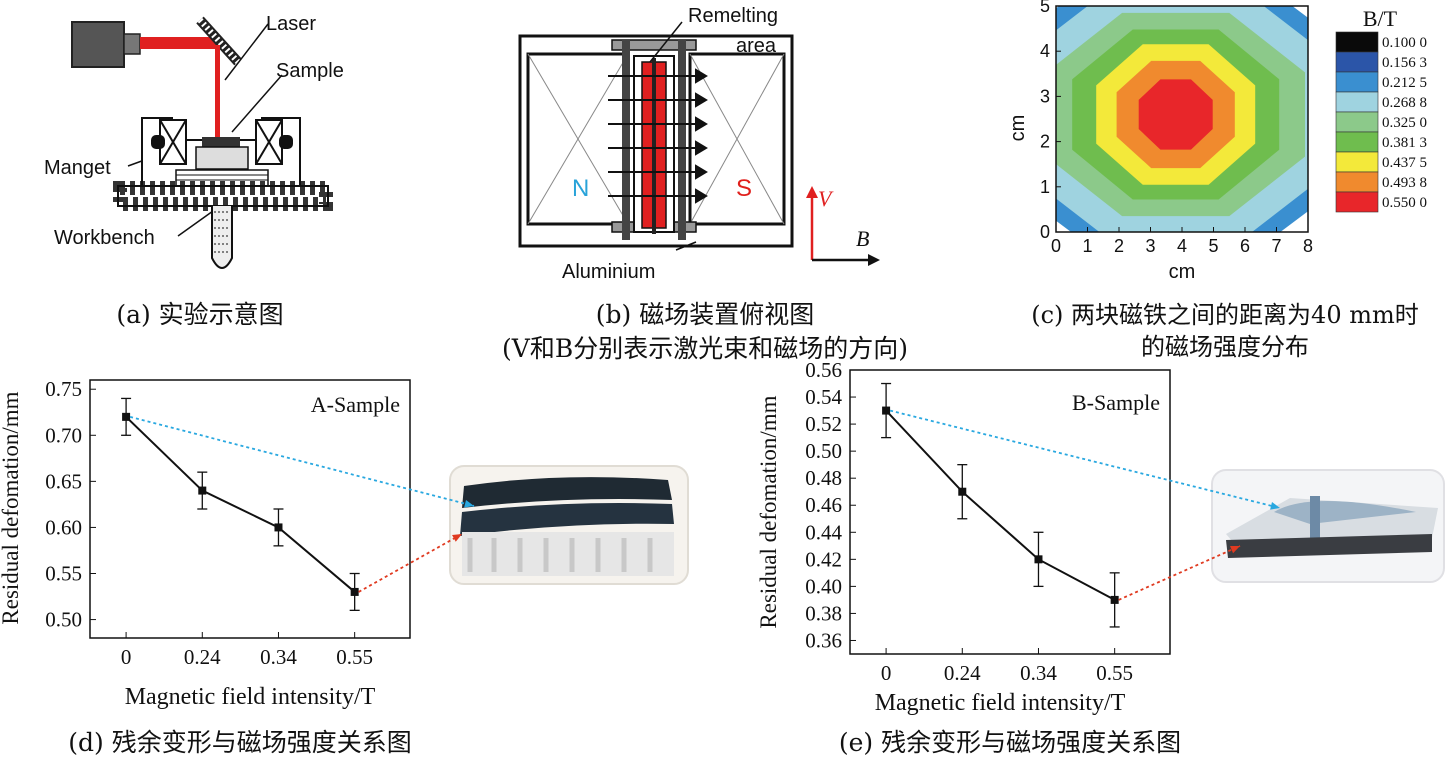 Image resolution: width=1450 pixels, height=760 pixels. I want to click on laser-beam-vertical, so click(217, 91).